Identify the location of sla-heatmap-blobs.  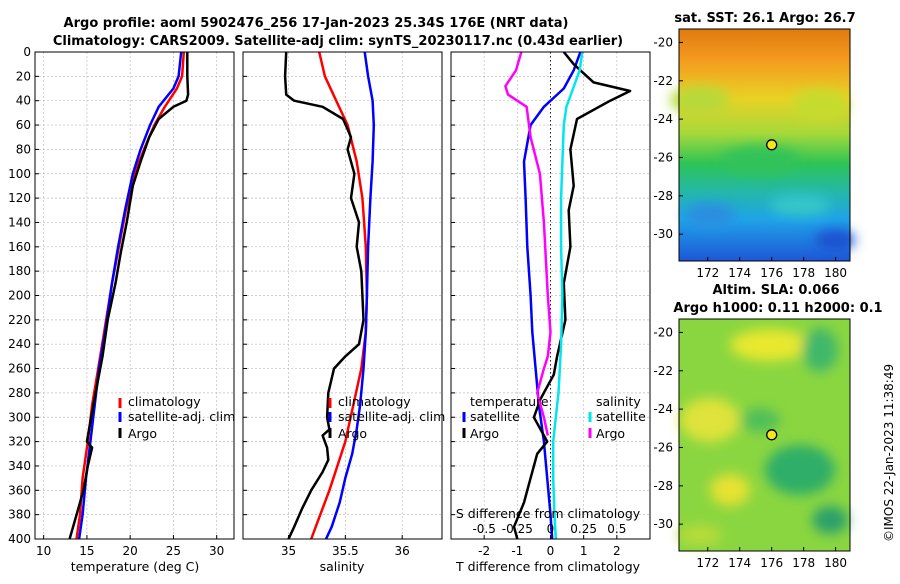
(763, 436).